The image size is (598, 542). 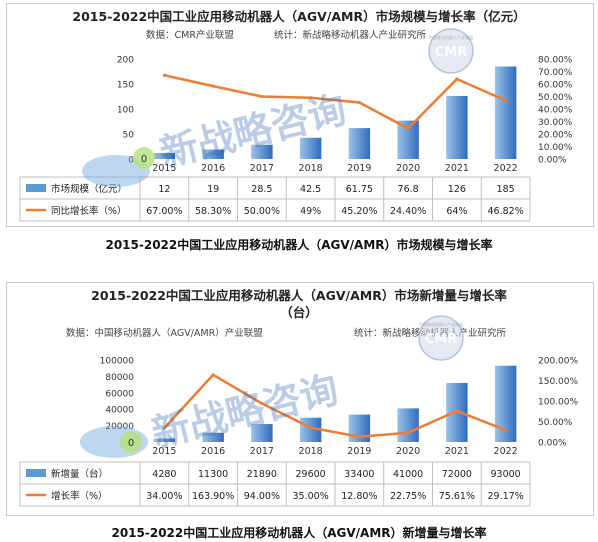 What do you see at coordinates (359, 474) in the screenshot?
I see `chart2-table-bar-value: 33400` at bounding box center [359, 474].